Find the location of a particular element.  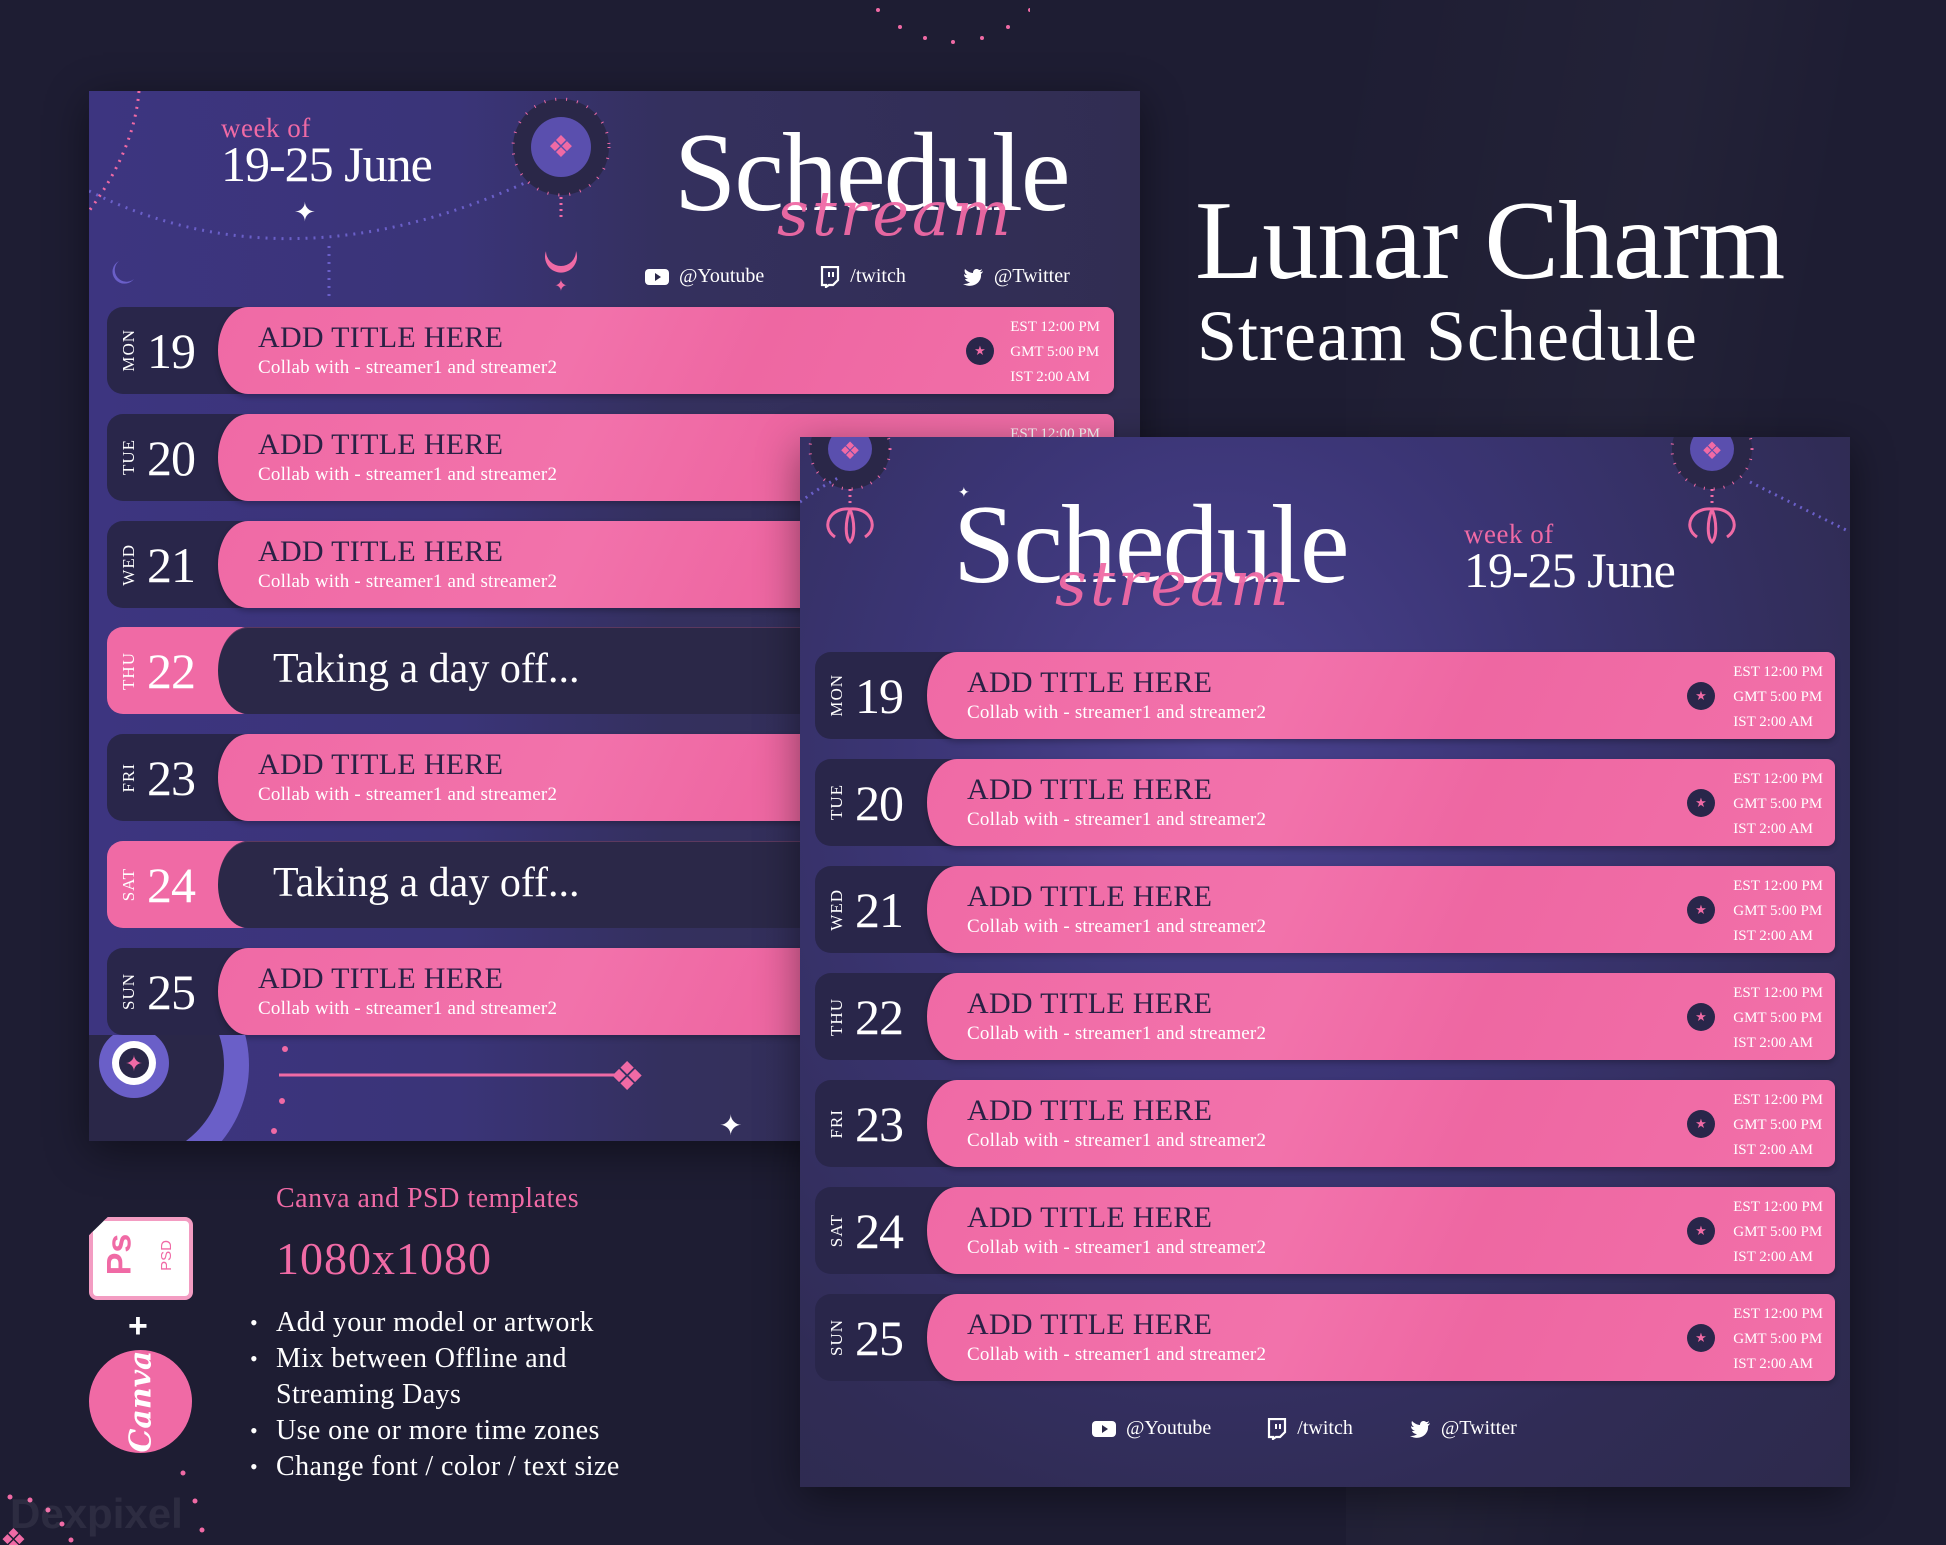

day-number: 23 is located at coordinates (171, 777).